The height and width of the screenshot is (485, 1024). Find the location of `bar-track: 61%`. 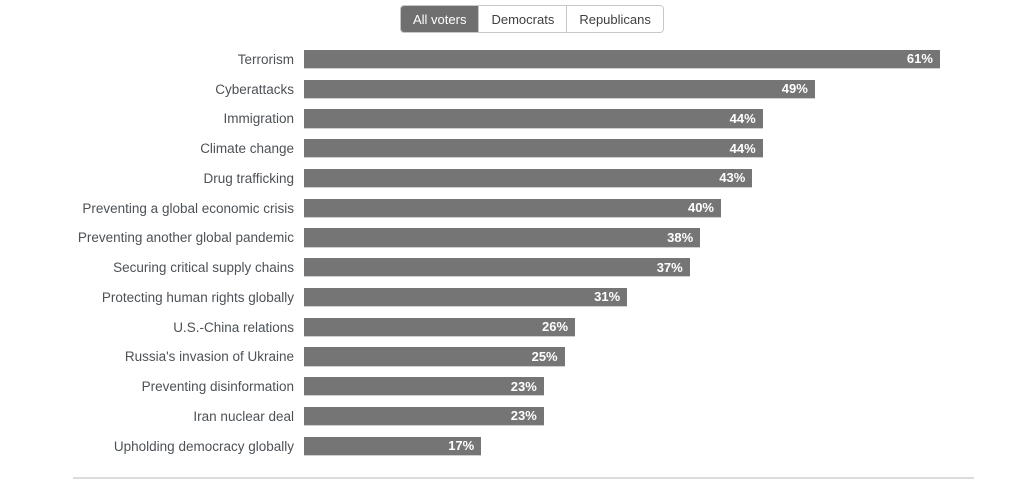

bar-track: 61% is located at coordinates (664, 59).